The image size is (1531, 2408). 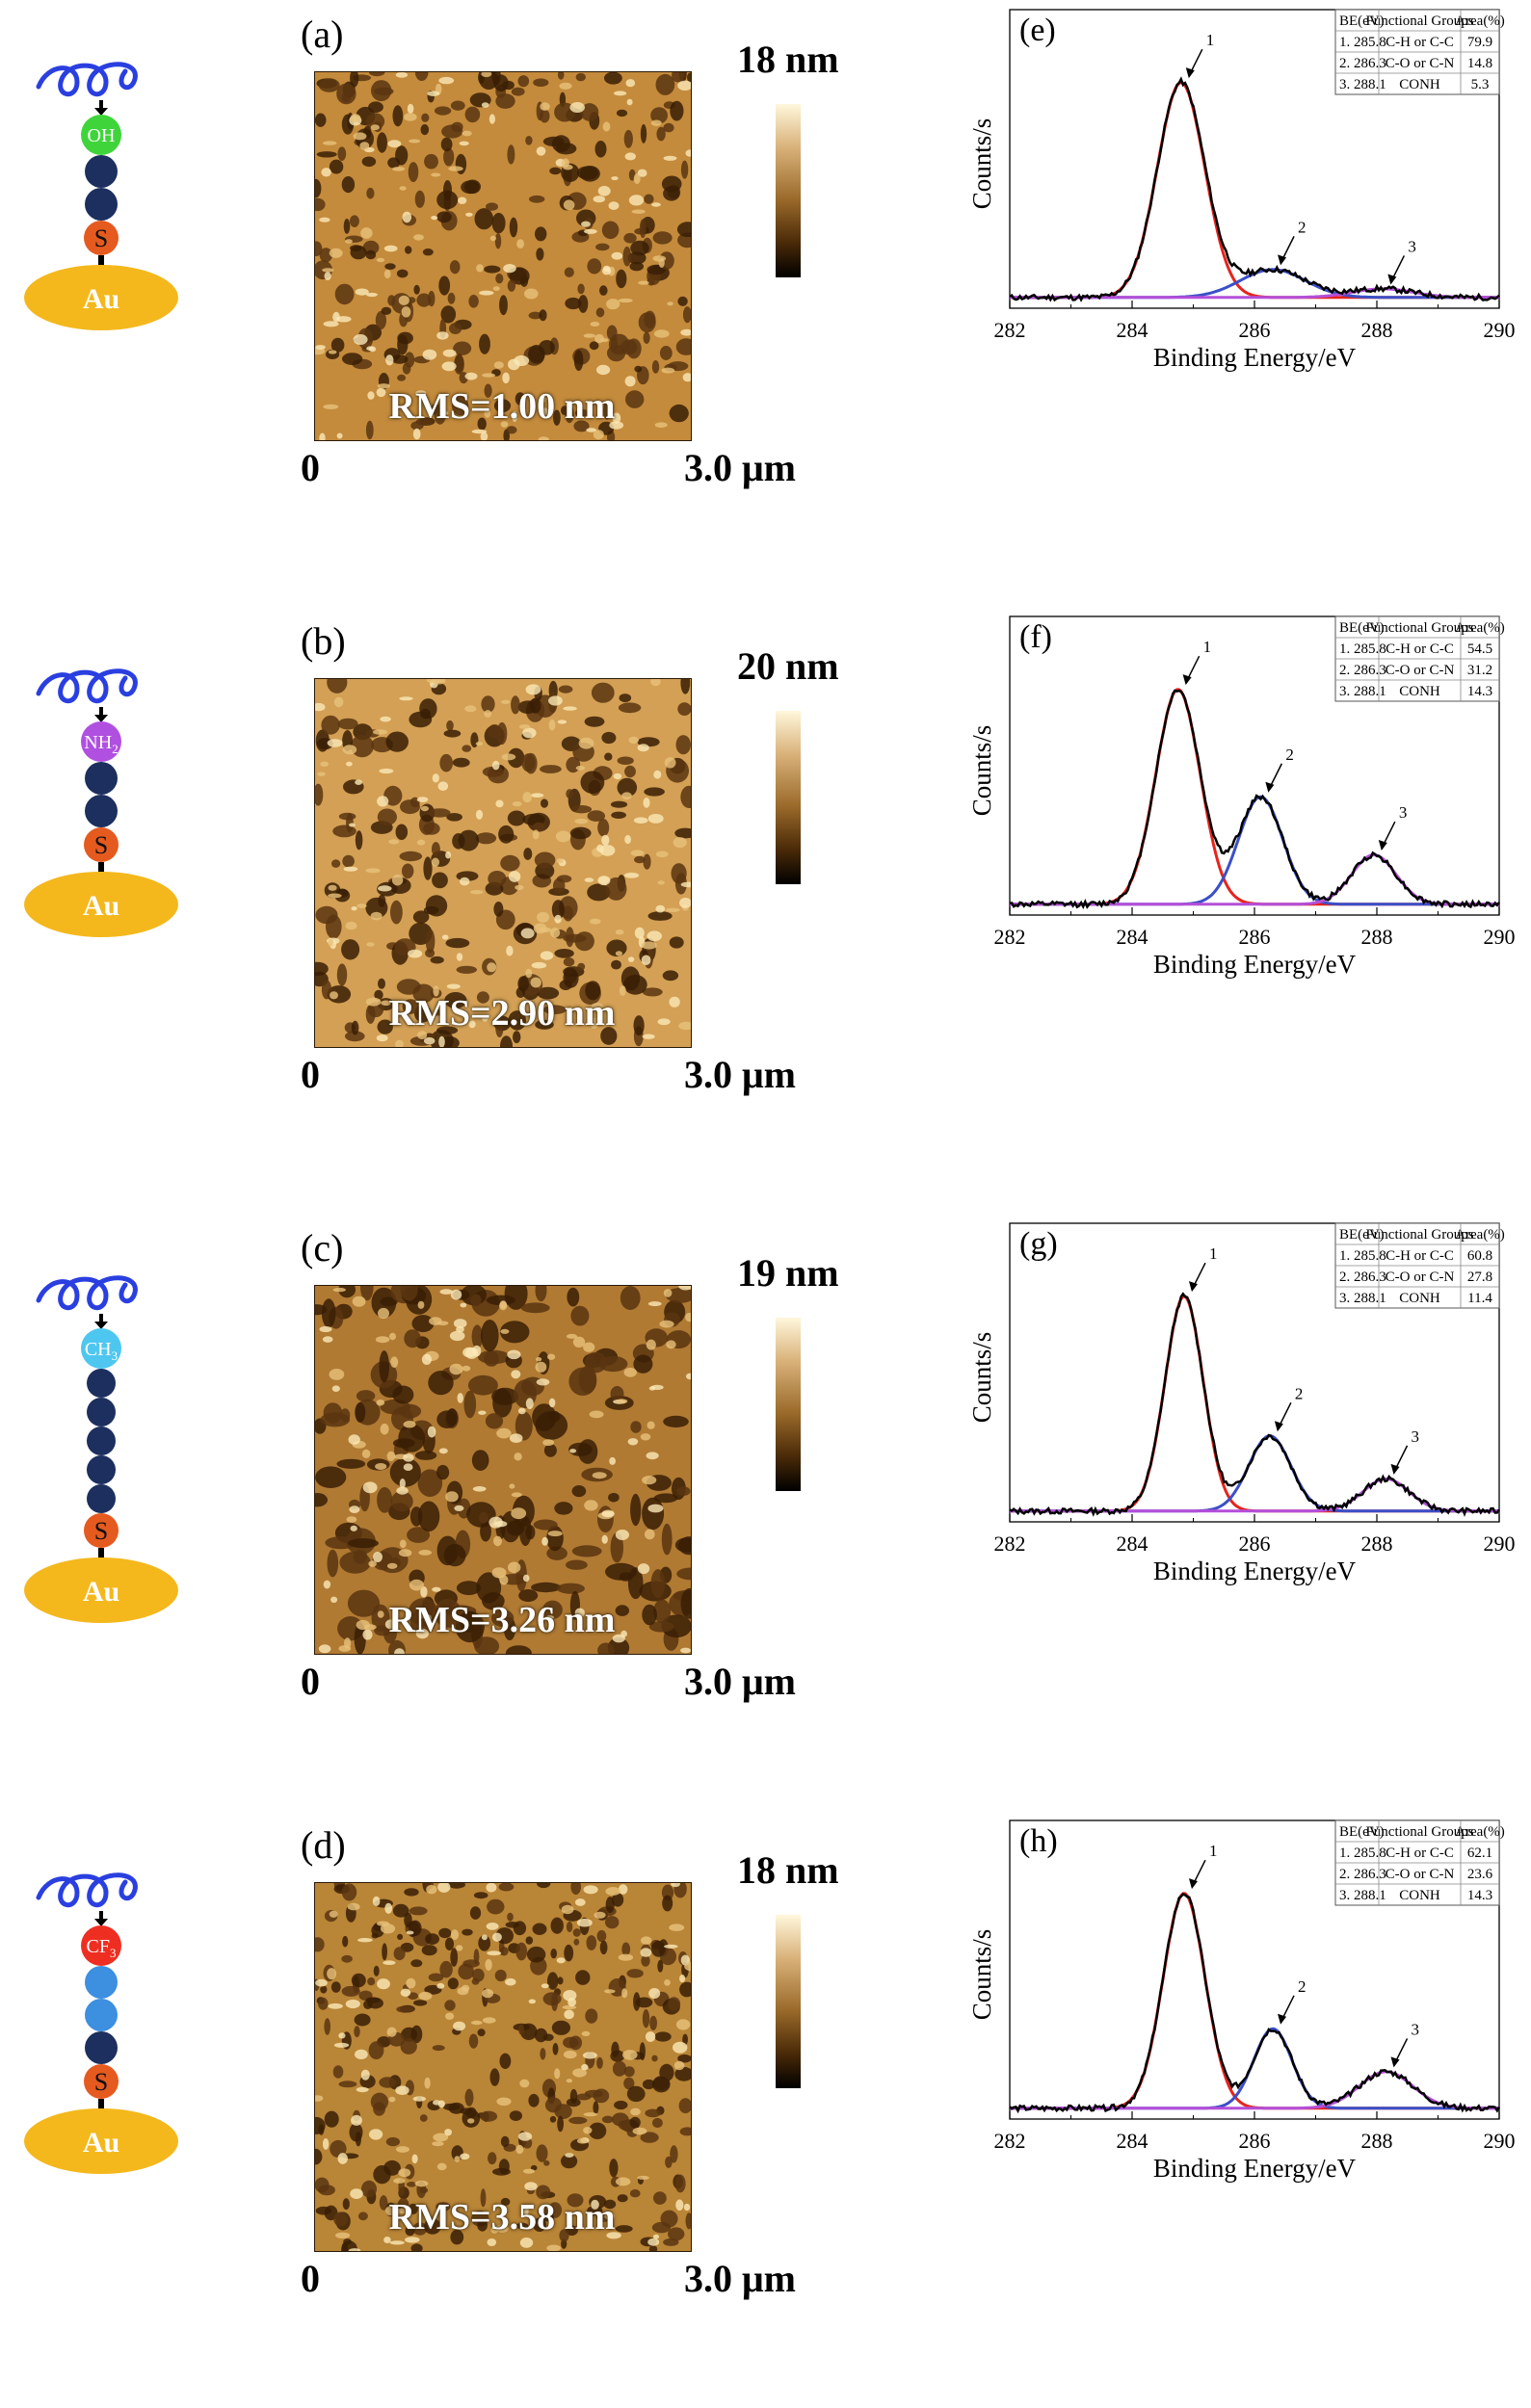 I want to click on rms-label: RMS=3.58 nm, so click(x=502, y=2217).